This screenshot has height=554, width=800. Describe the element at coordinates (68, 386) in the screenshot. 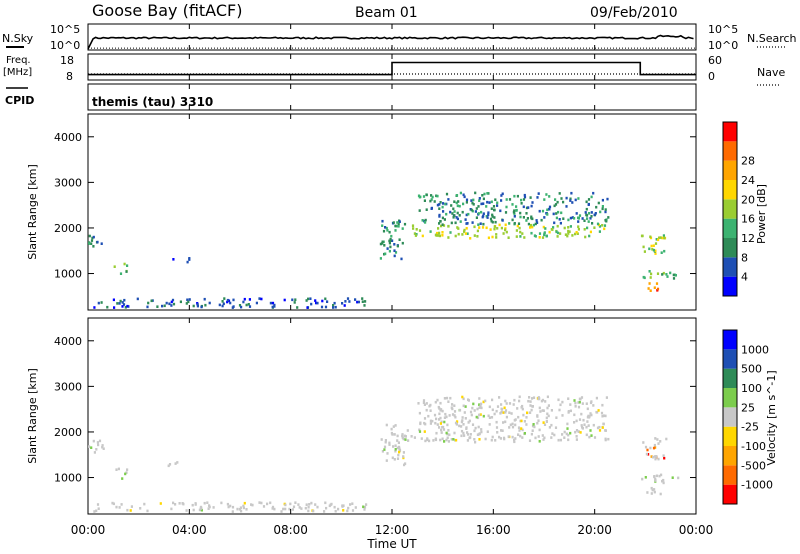

I see `y-tick-label: 3000` at that location.